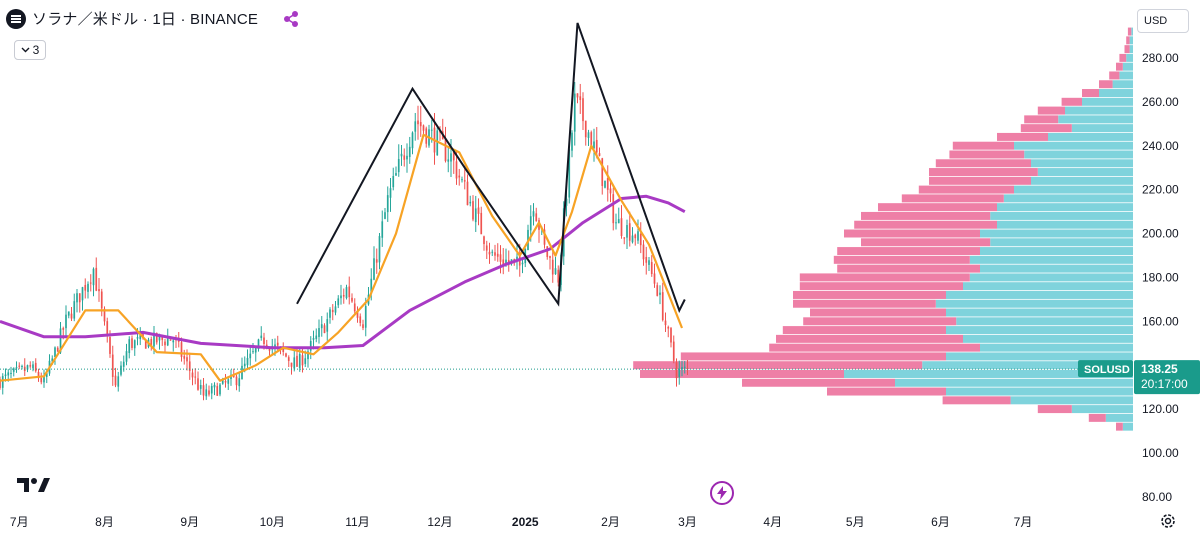  I want to click on symbol-title: ソラナ／米ドル · 1日 · BINANCE, so click(145, 19).